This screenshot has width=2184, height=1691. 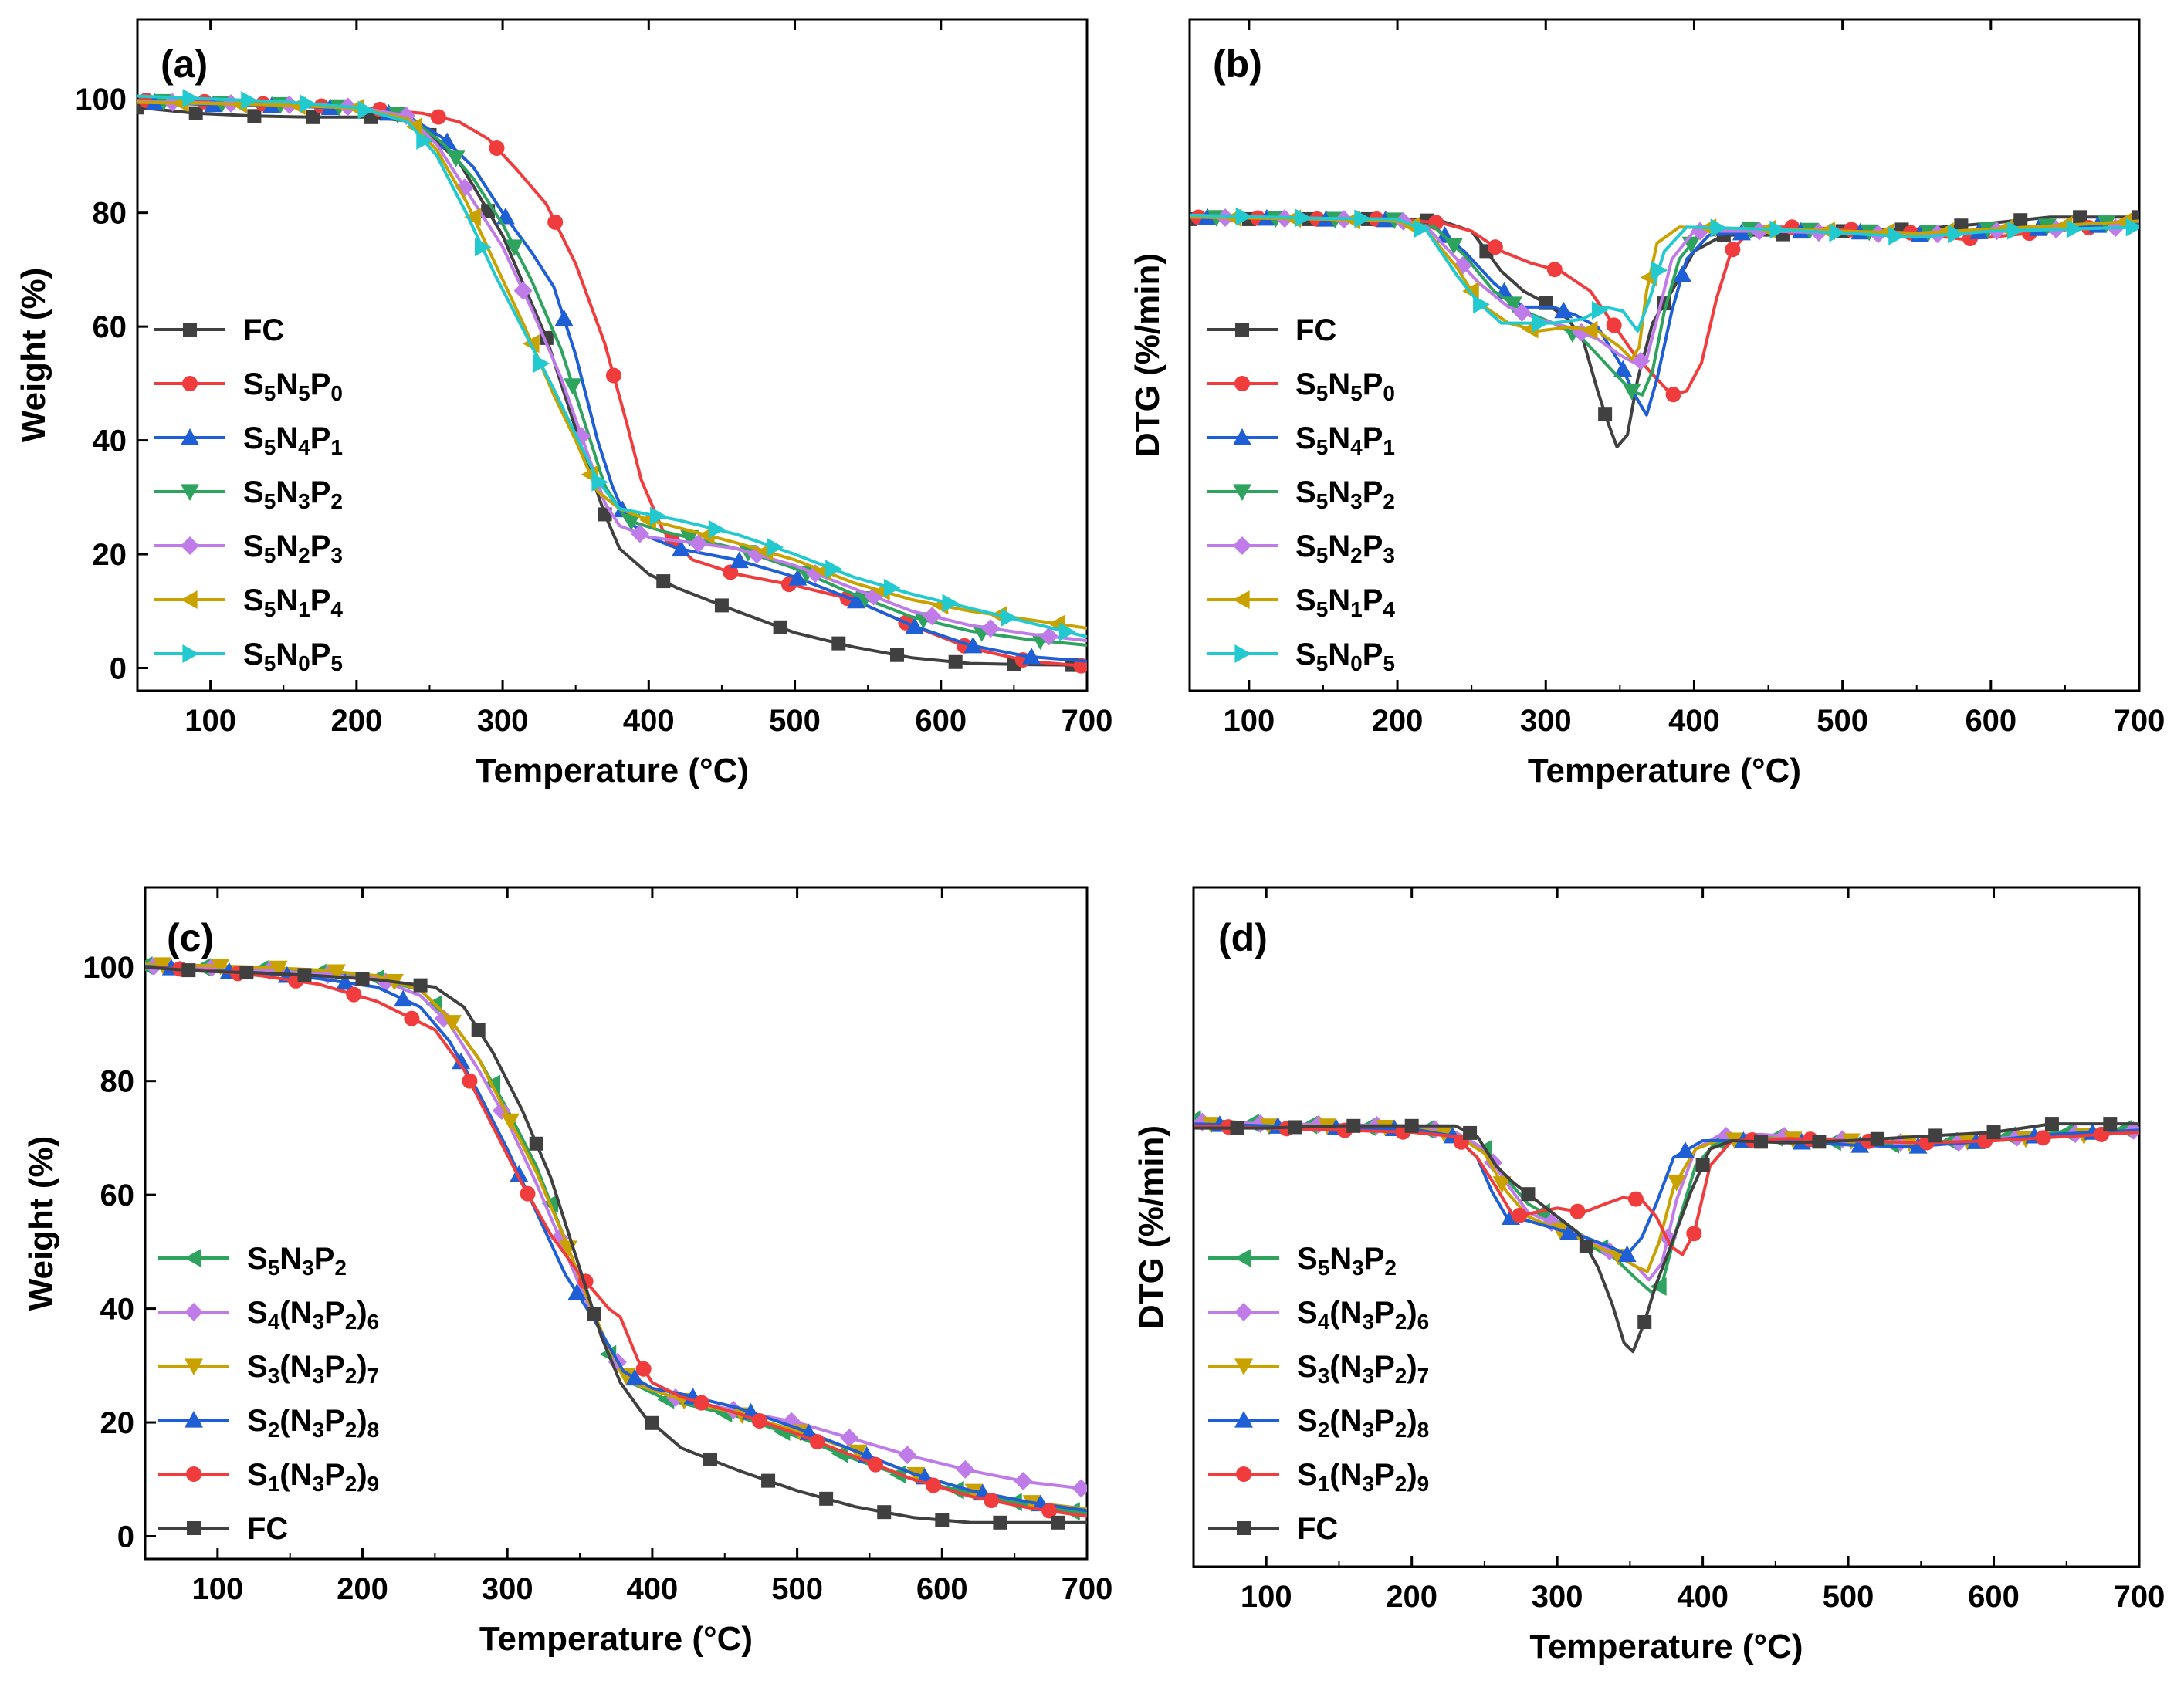 I want to click on panel-label: (b), so click(x=1237, y=64).